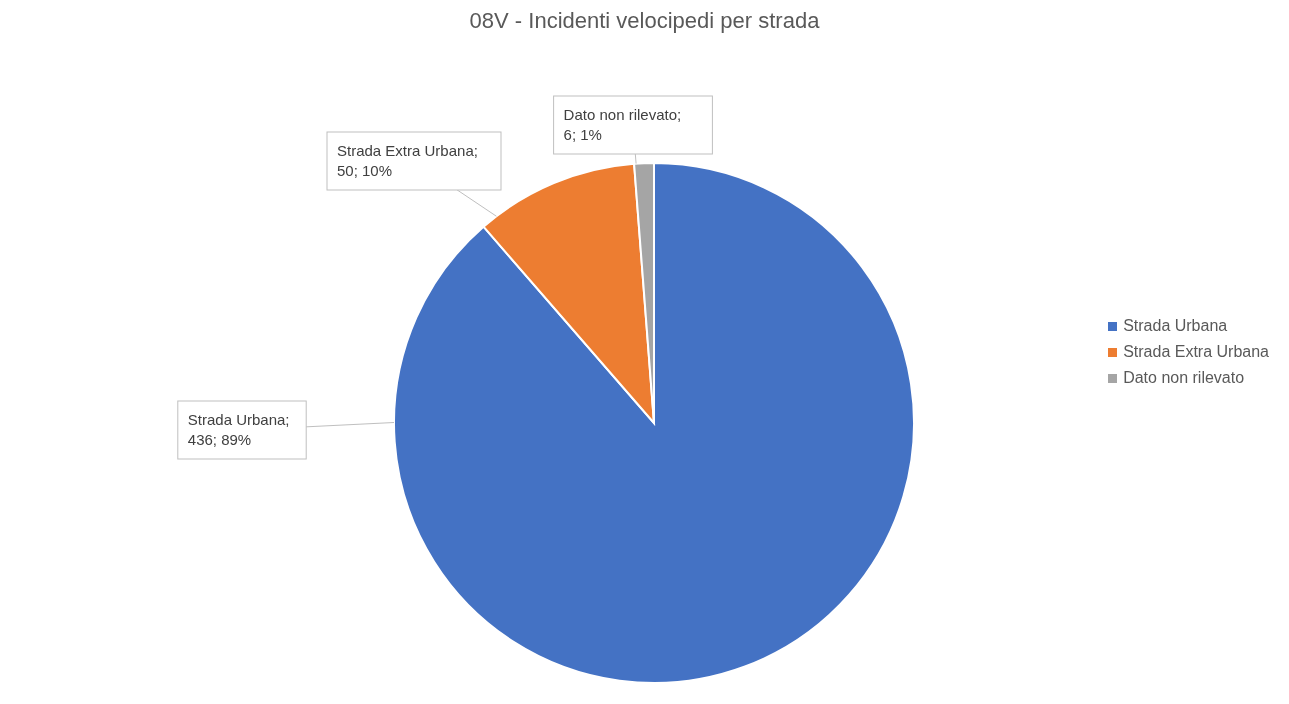 This screenshot has width=1289, height=704. I want to click on chart-title: 08V - Incidenti velocipedi per strada, so click(644, 21).